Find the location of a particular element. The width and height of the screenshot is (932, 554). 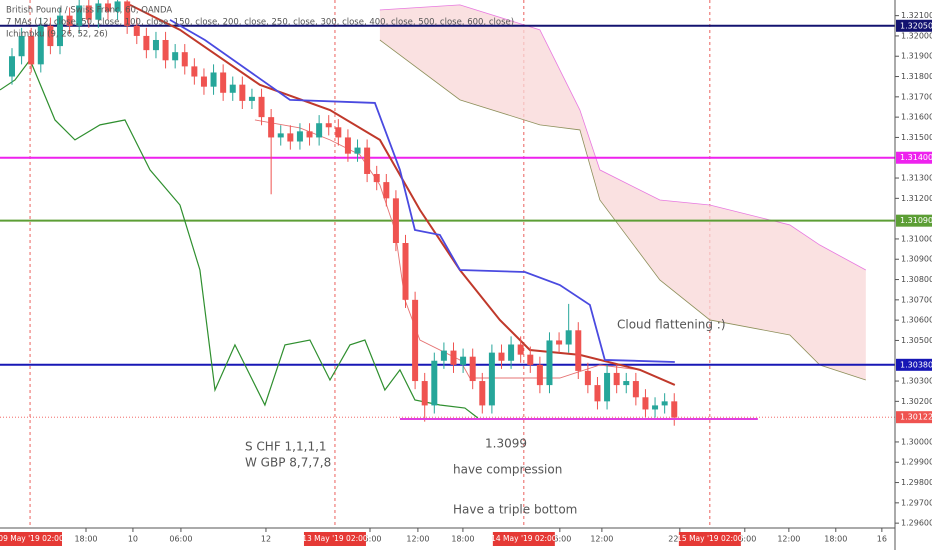

x-tick-label: 12 is located at coordinates (266, 539).